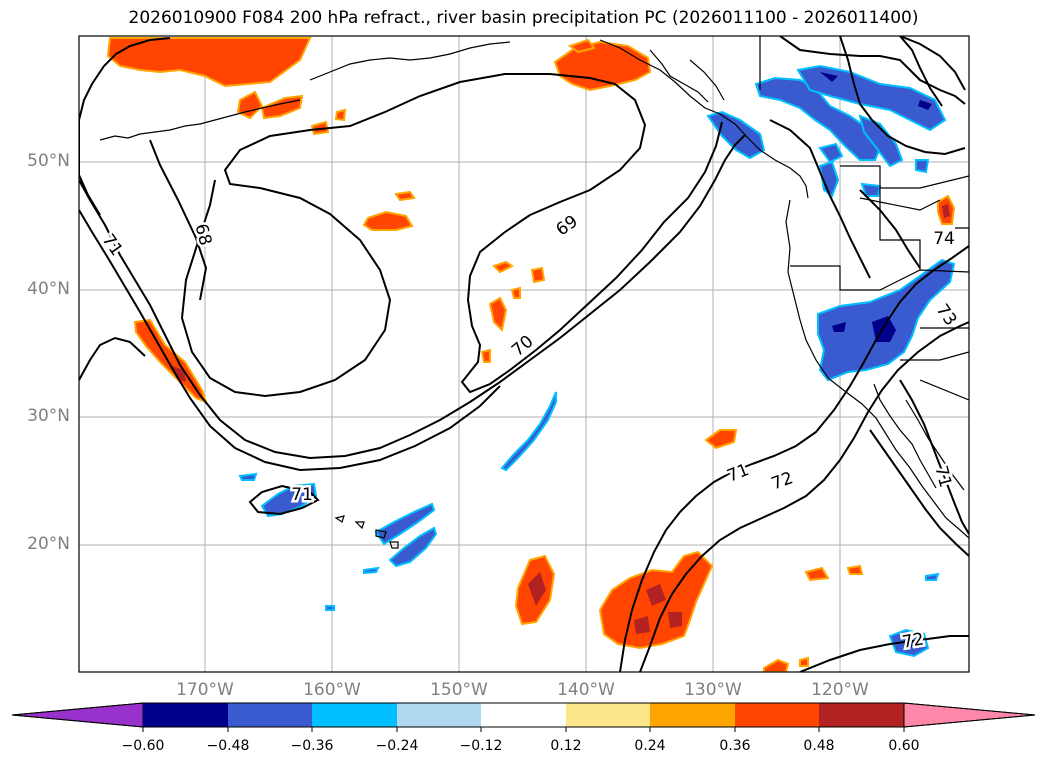 The height and width of the screenshot is (765, 1047). Describe the element at coordinates (819, 746) in the screenshot. I see `colorbar-tick: 0.48` at that location.